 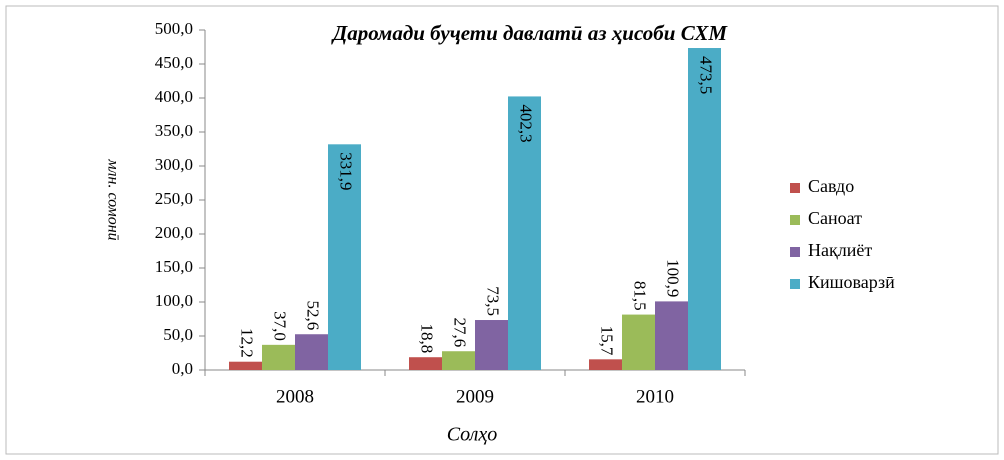 What do you see at coordinates (174, 164) in the screenshot?
I see `y-tick-label: 300,0` at bounding box center [174, 164].